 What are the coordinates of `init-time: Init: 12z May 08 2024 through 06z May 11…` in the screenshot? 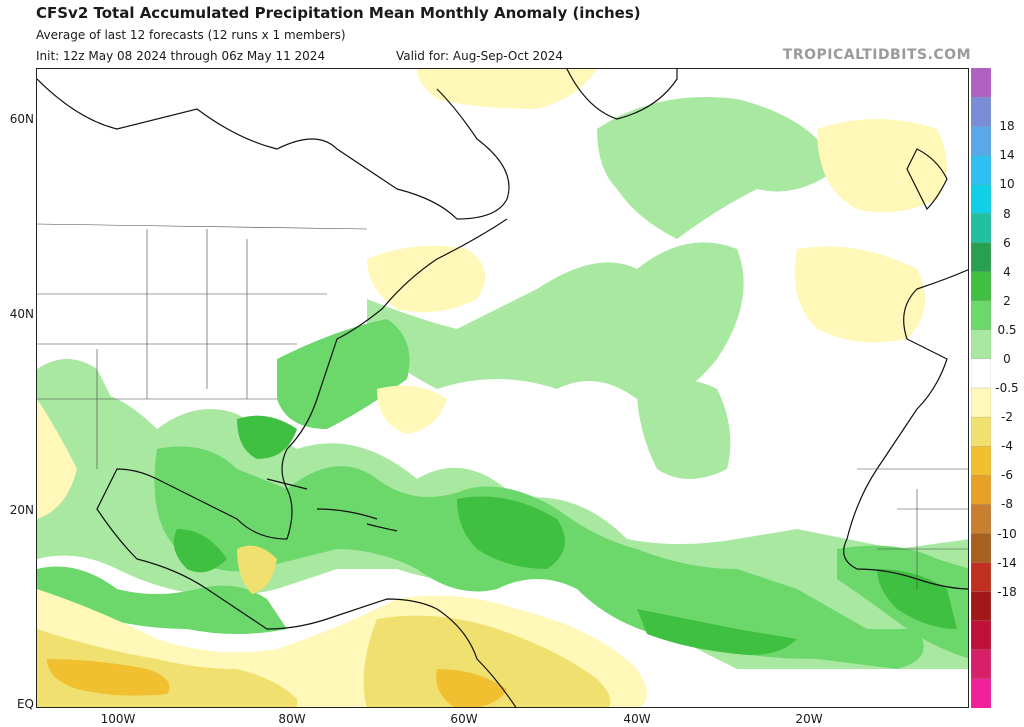 It's located at (181, 56).